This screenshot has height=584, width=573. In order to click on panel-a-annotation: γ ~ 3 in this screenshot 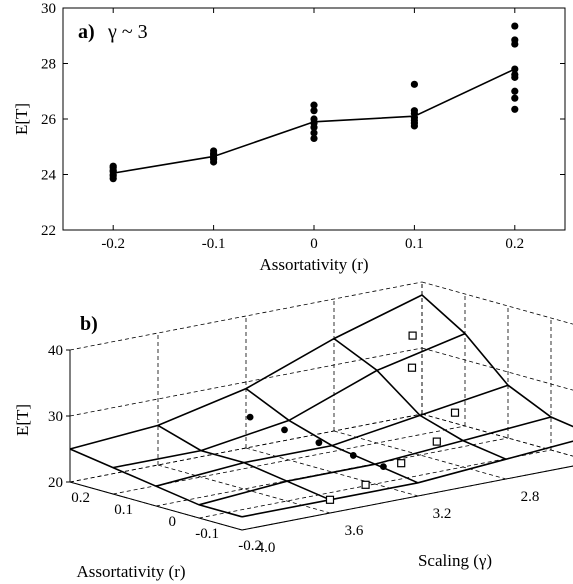, I will do `click(127, 32)`.